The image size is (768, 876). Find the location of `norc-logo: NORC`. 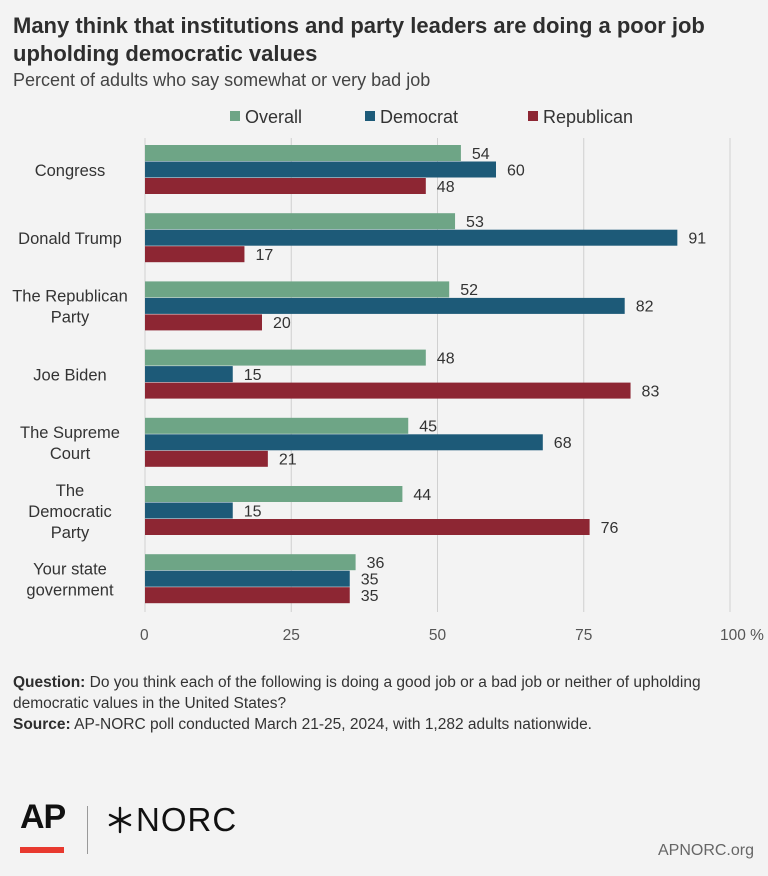

norc-logo: NORC is located at coordinates (172, 820).